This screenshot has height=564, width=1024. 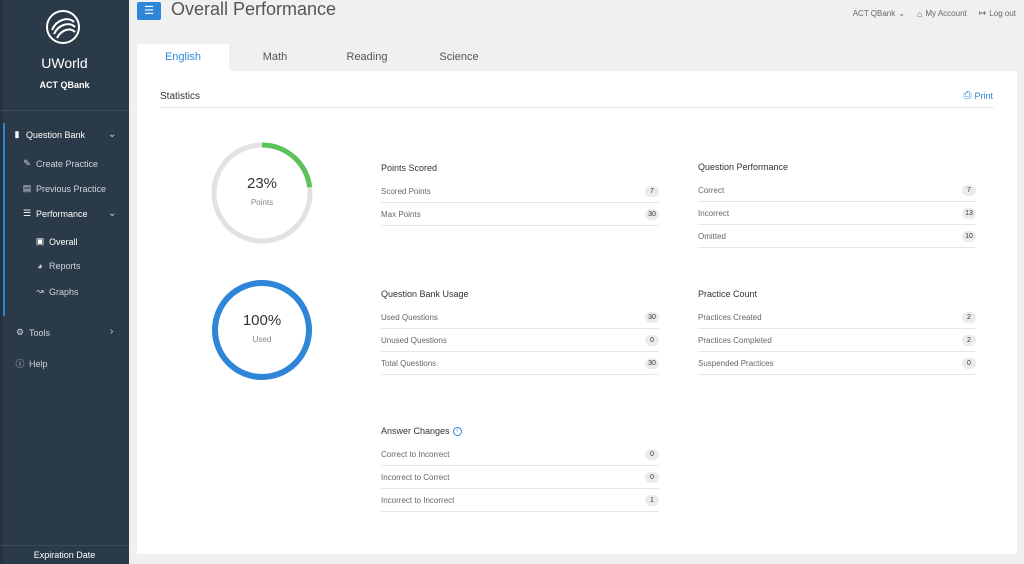 I want to click on tab-english: English, so click(x=183, y=57).